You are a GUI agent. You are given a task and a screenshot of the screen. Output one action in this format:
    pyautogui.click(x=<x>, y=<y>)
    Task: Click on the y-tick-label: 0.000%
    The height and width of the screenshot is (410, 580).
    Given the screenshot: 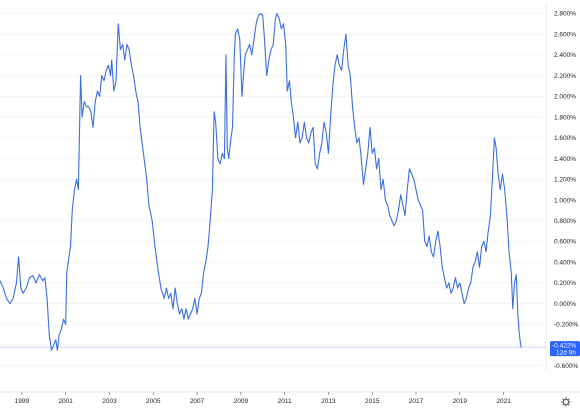 What is the action you would take?
    pyautogui.click(x=565, y=304)
    